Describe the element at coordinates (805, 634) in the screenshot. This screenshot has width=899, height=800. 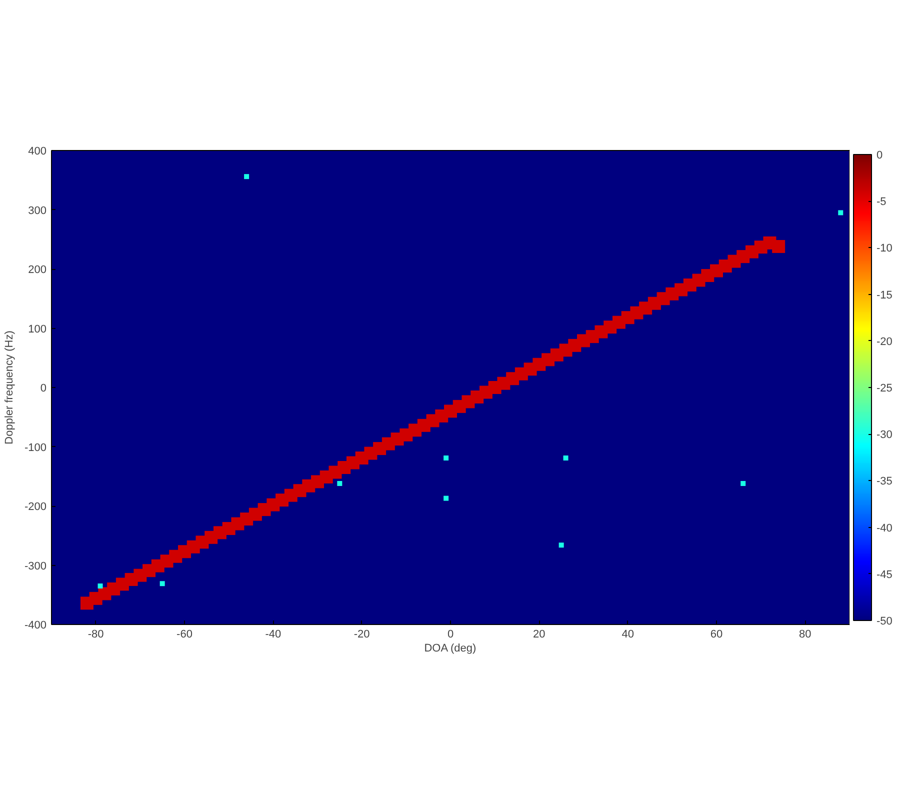
I see `x-tick-label: 80` at that location.